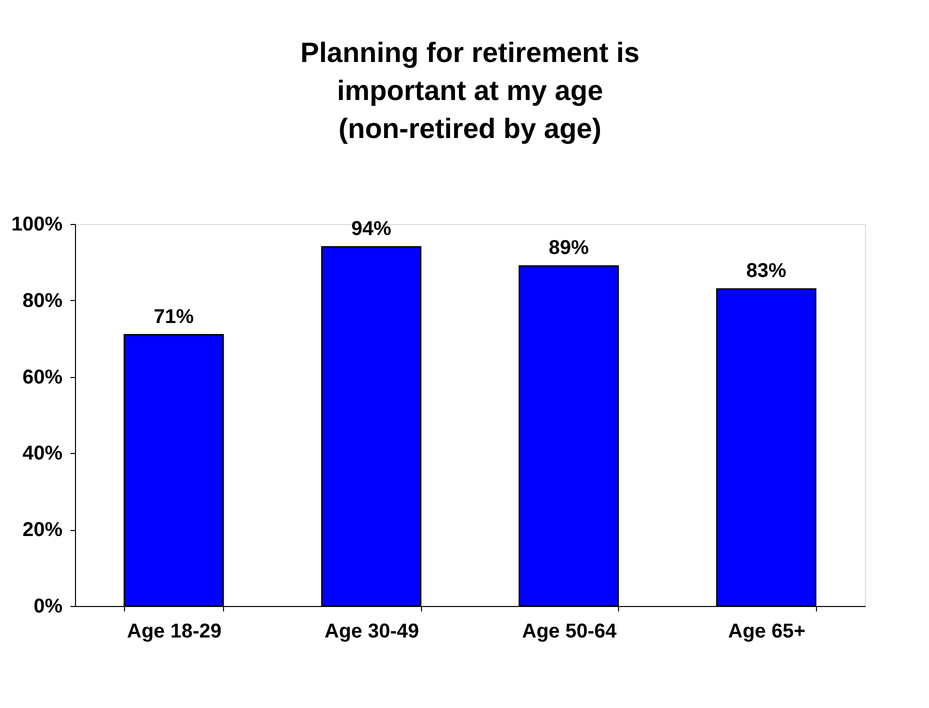 The image size is (929, 708). What do you see at coordinates (570, 631) in the screenshot?
I see `x-tick-label: Age 50-64` at bounding box center [570, 631].